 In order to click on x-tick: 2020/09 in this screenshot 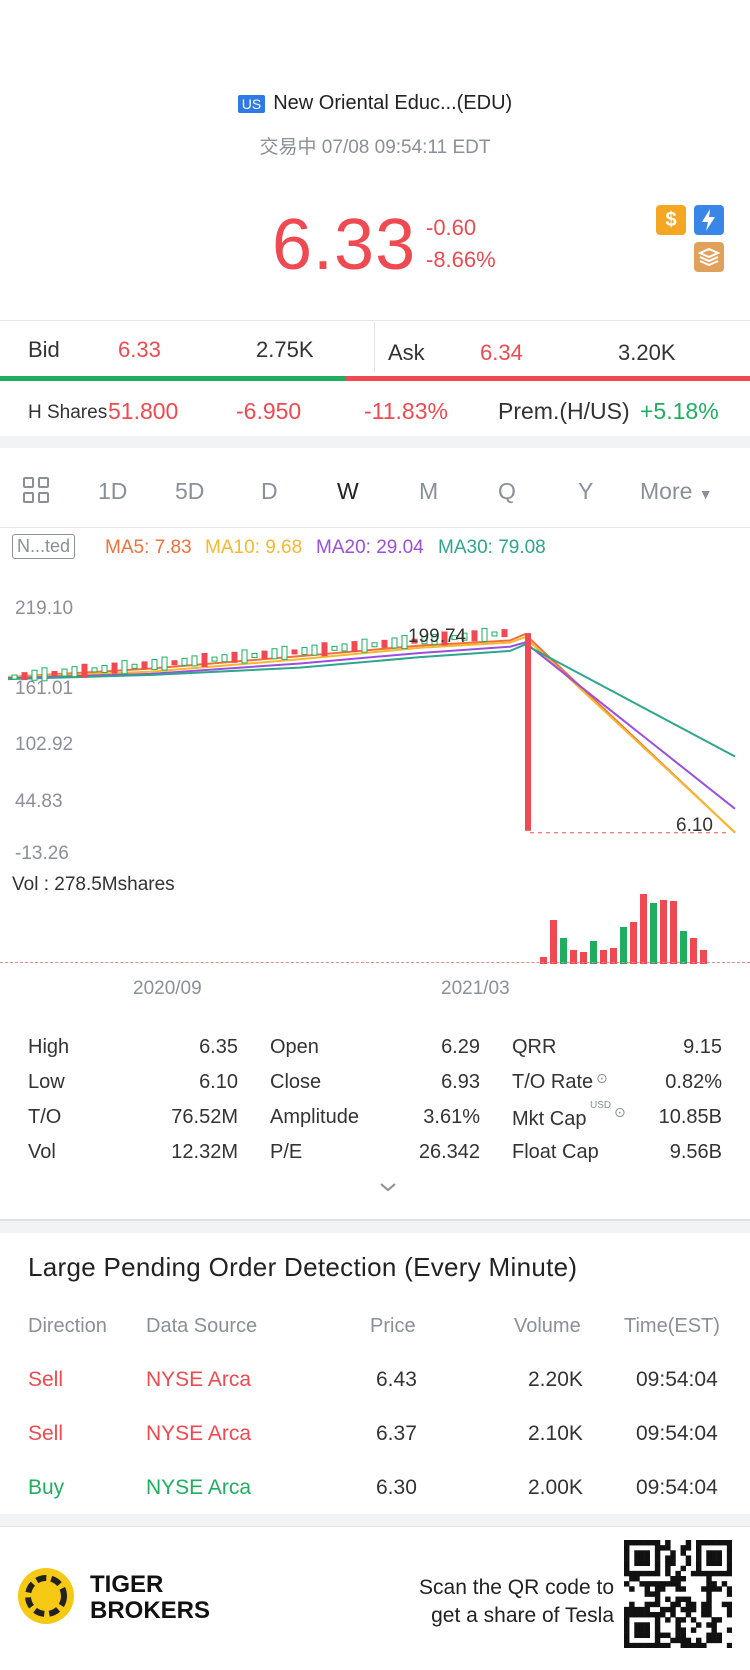, I will do `click(167, 988)`.